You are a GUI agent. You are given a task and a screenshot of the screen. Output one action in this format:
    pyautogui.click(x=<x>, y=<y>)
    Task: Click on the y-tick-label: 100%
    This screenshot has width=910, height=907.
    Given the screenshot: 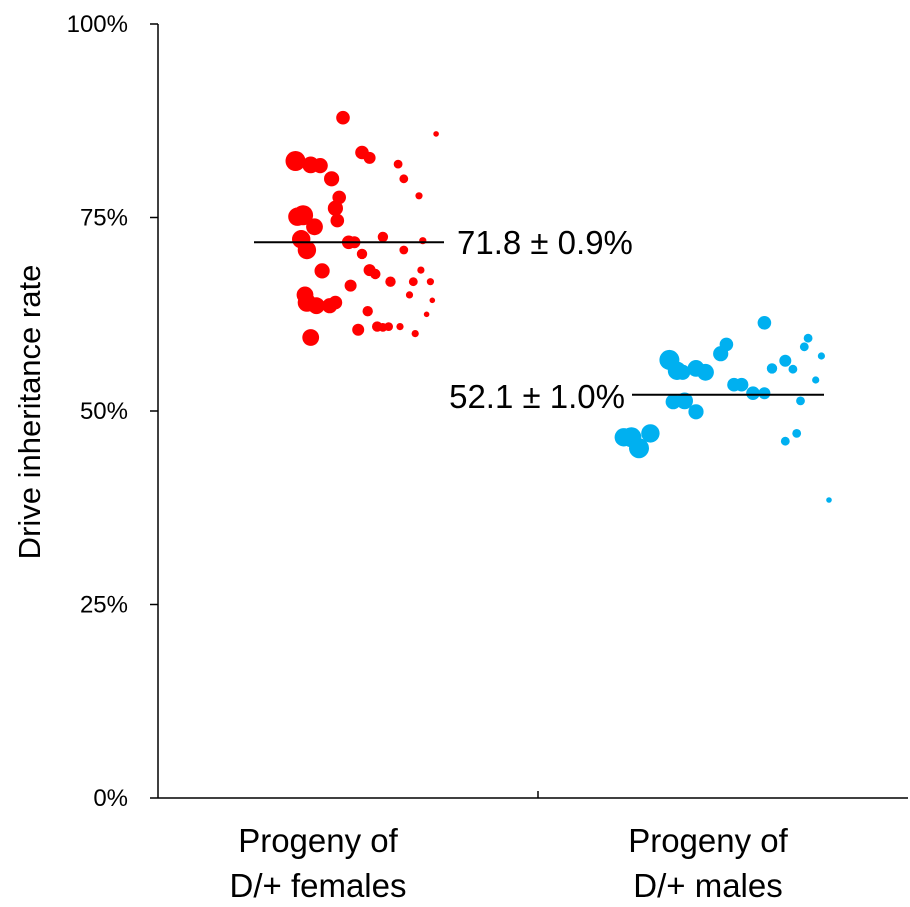 What is the action you would take?
    pyautogui.click(x=97, y=24)
    